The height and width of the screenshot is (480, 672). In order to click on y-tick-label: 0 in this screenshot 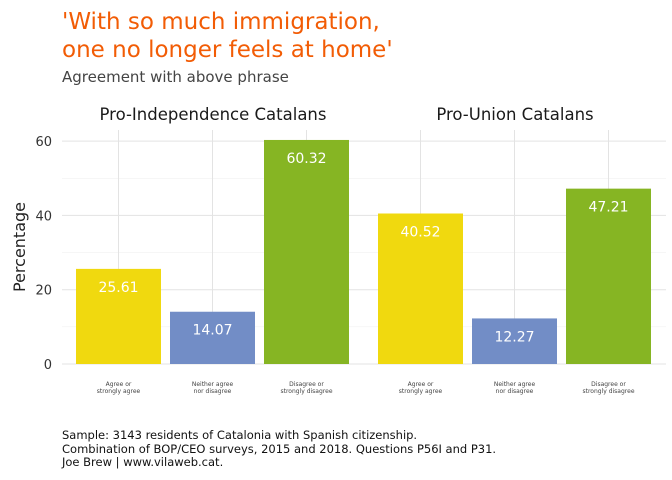, I will do `click(48, 365)`.